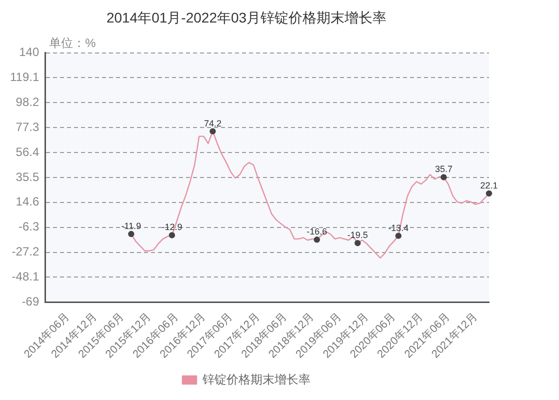  What do you see at coordinates (172, 227) in the screenshot?
I see `data-label: -12.9` at bounding box center [172, 227].